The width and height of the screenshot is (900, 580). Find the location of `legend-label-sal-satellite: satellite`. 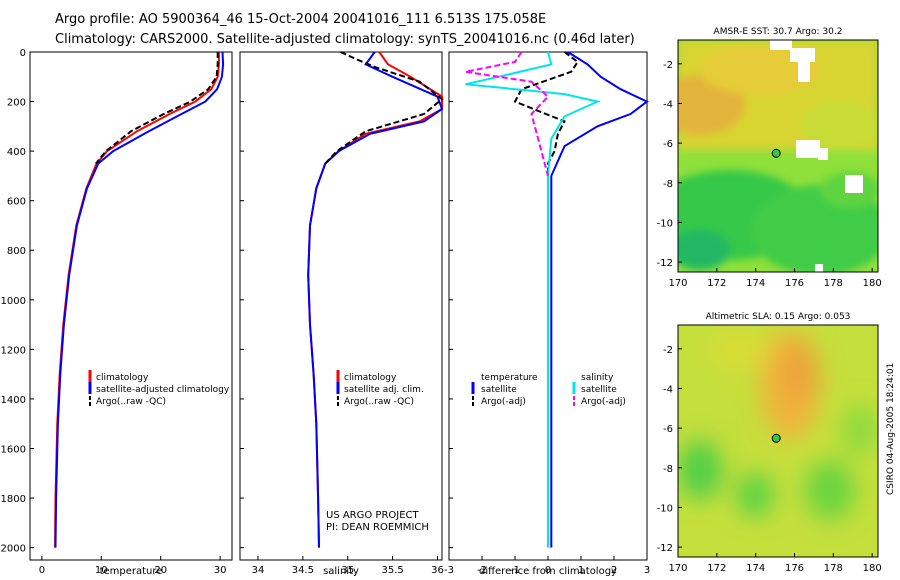

legend-label-sal-satellite: satellite is located at coordinates (599, 390).